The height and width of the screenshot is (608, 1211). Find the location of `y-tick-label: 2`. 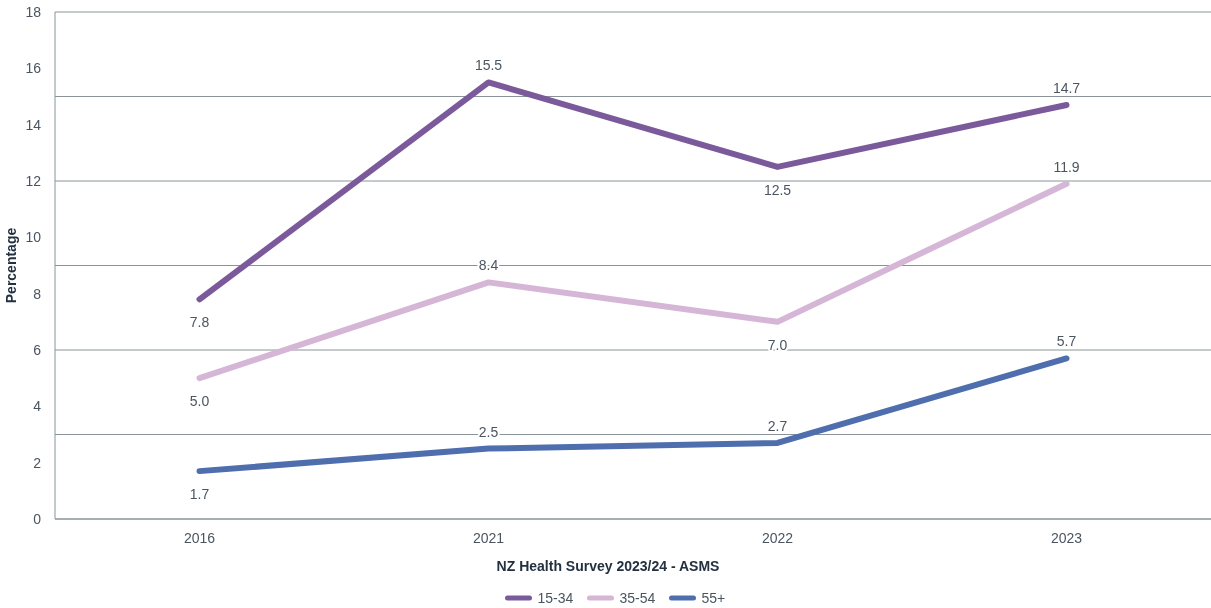

y-tick-label: 2 is located at coordinates (37, 462).